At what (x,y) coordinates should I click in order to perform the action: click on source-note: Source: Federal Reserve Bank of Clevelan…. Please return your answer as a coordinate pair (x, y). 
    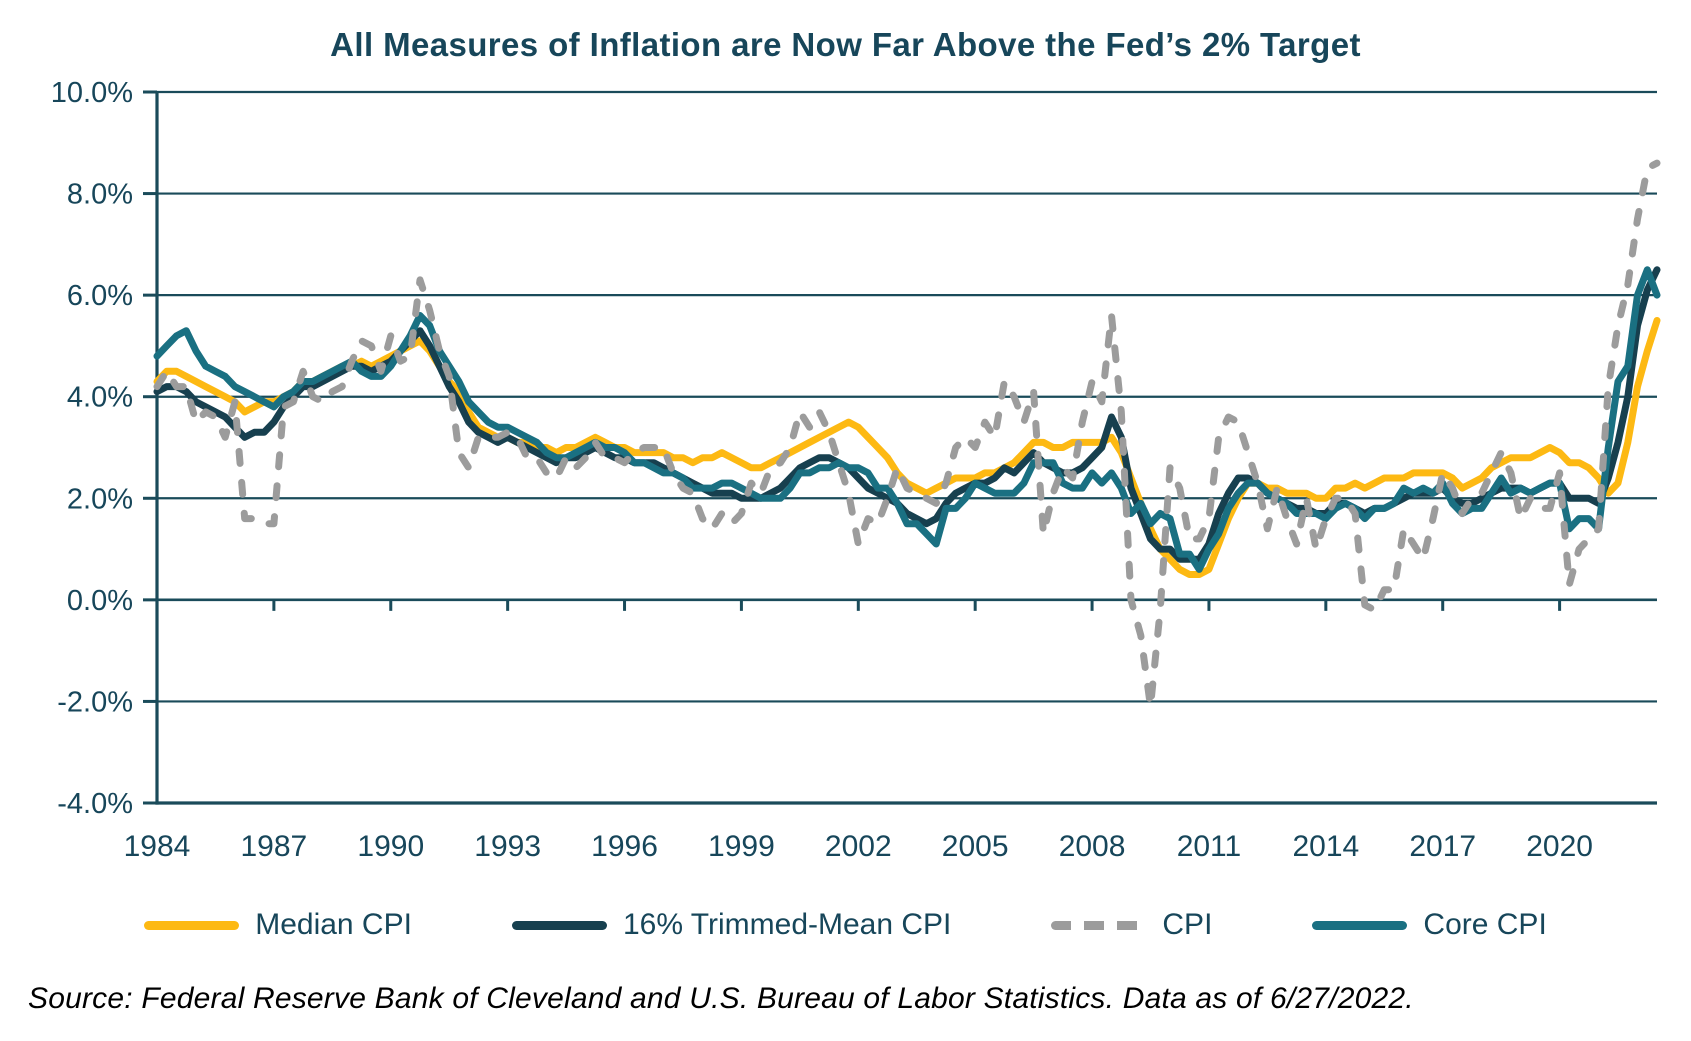
    Looking at the image, I should click on (721, 998).